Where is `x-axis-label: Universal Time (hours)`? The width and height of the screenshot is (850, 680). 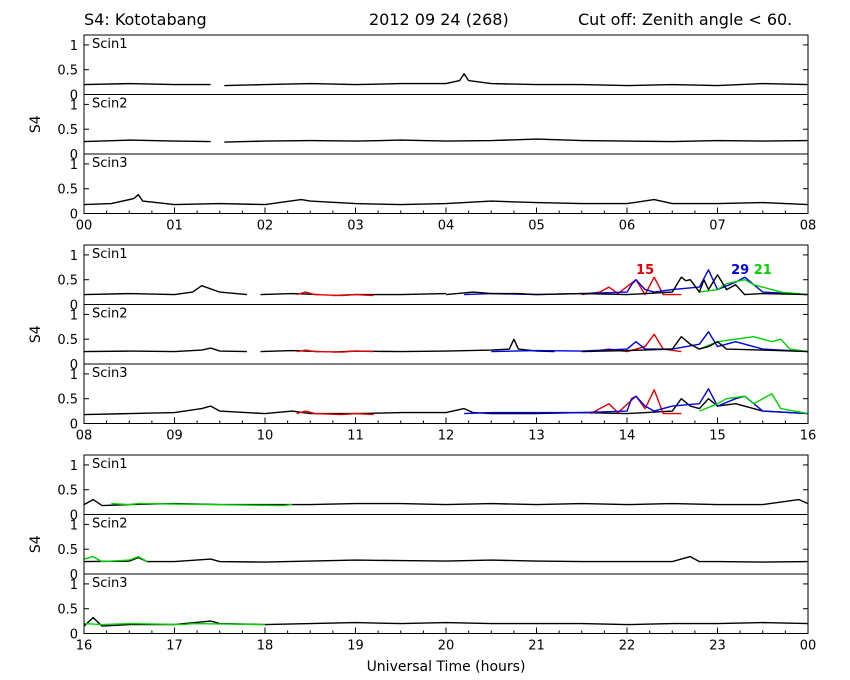
x-axis-label: Universal Time (hours) is located at coordinates (446, 667).